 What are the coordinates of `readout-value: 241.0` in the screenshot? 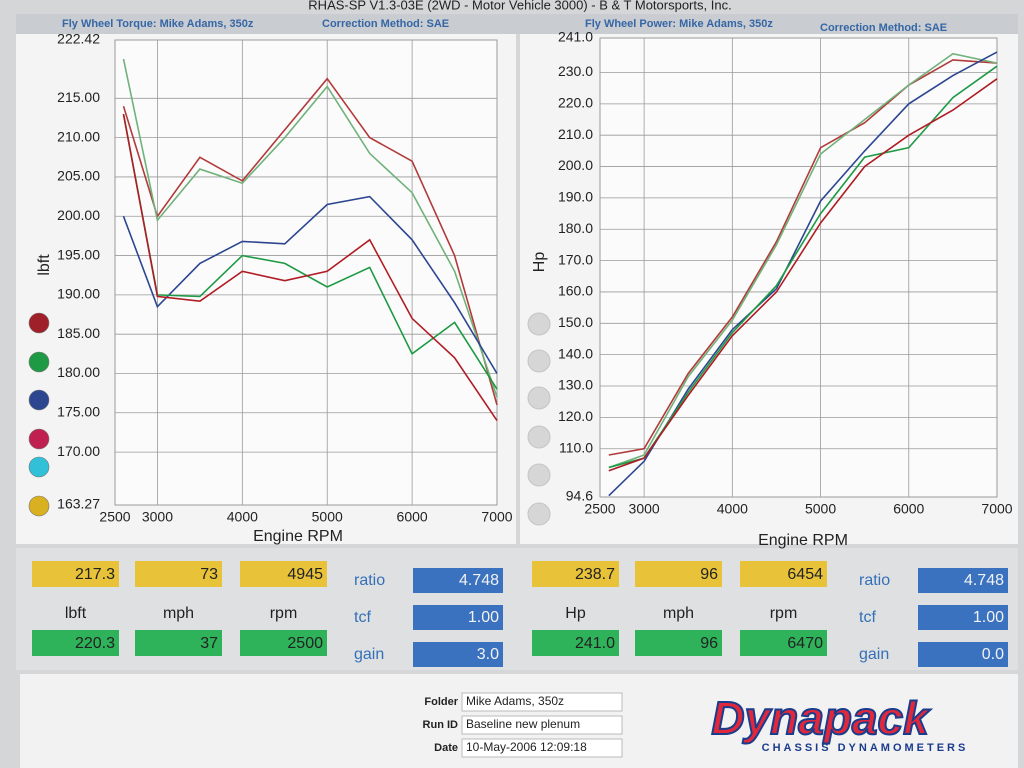 It's located at (595, 643).